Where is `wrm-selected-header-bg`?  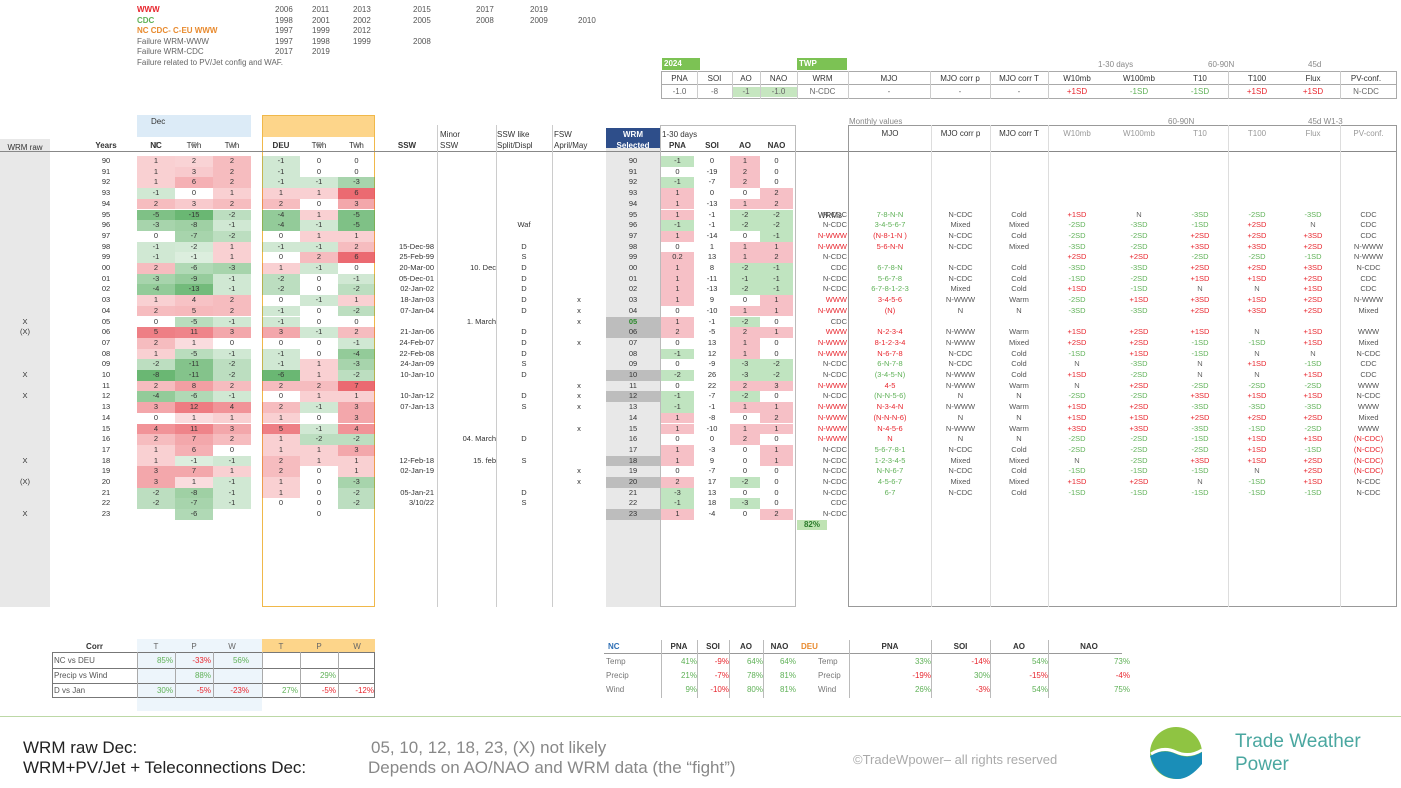
wrm-selected-header-bg is located at coordinates (633, 138).